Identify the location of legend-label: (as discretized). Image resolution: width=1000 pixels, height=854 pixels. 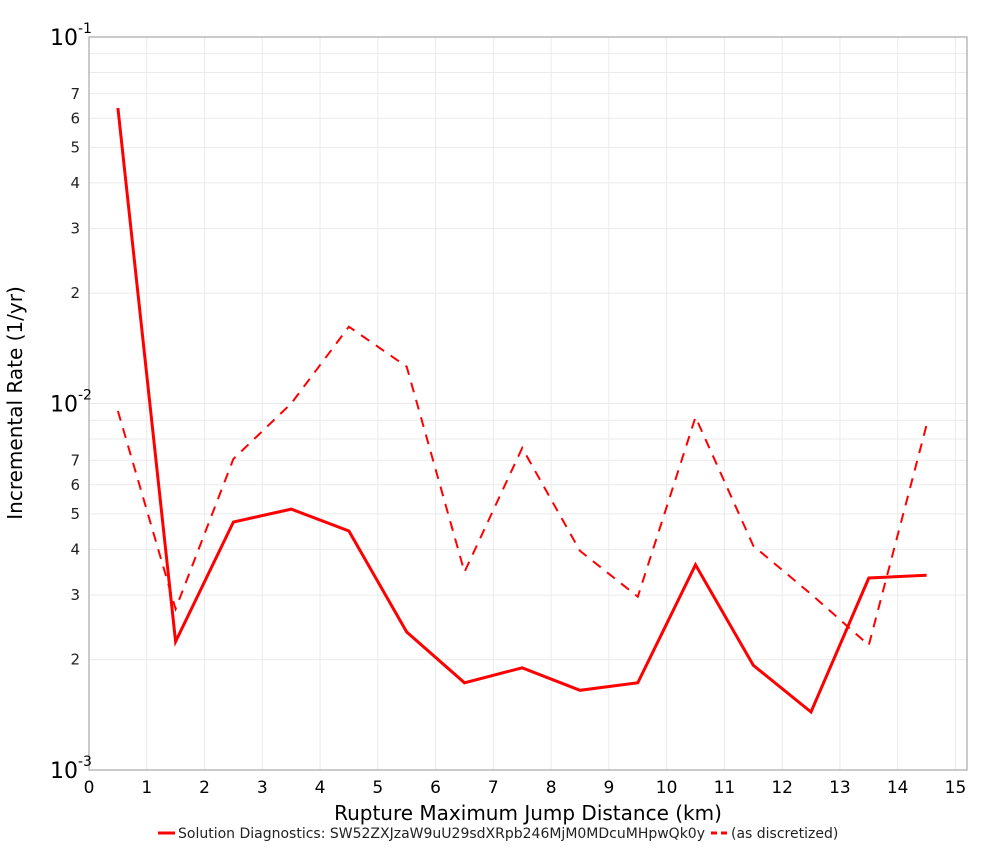
(784, 834).